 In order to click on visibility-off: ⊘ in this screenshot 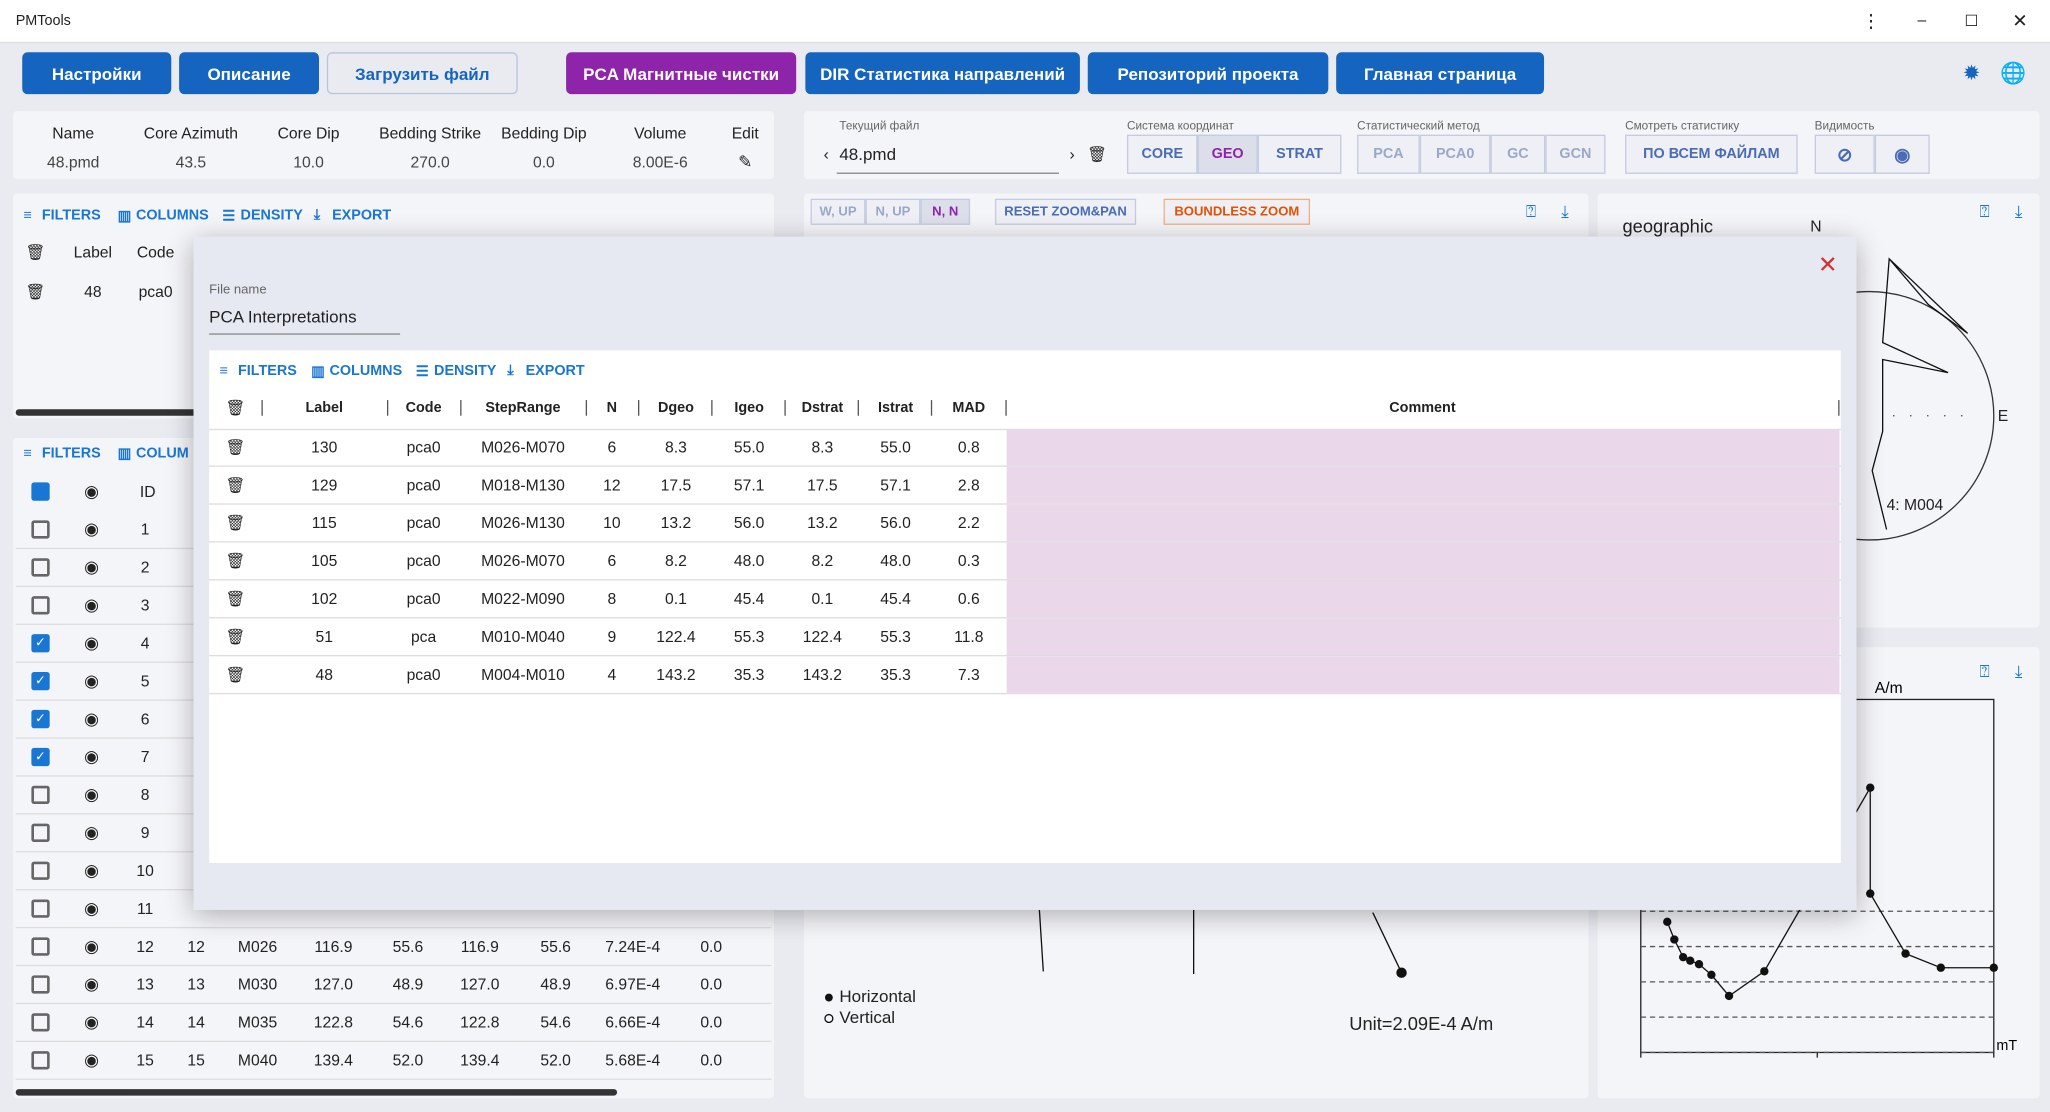, I will do `click(1844, 154)`.